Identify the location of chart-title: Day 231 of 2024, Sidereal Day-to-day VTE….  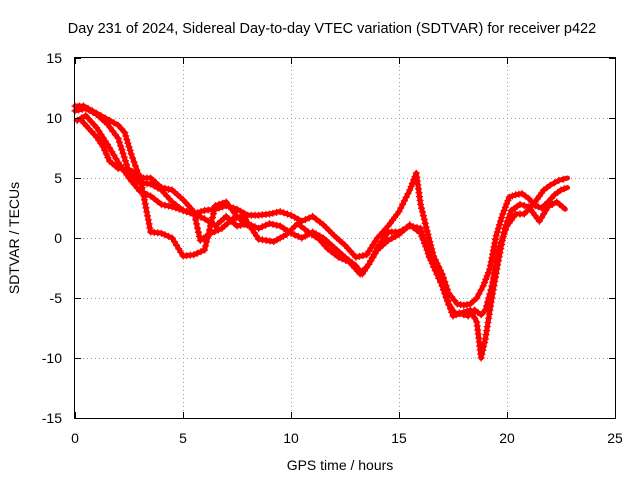
(332, 29).